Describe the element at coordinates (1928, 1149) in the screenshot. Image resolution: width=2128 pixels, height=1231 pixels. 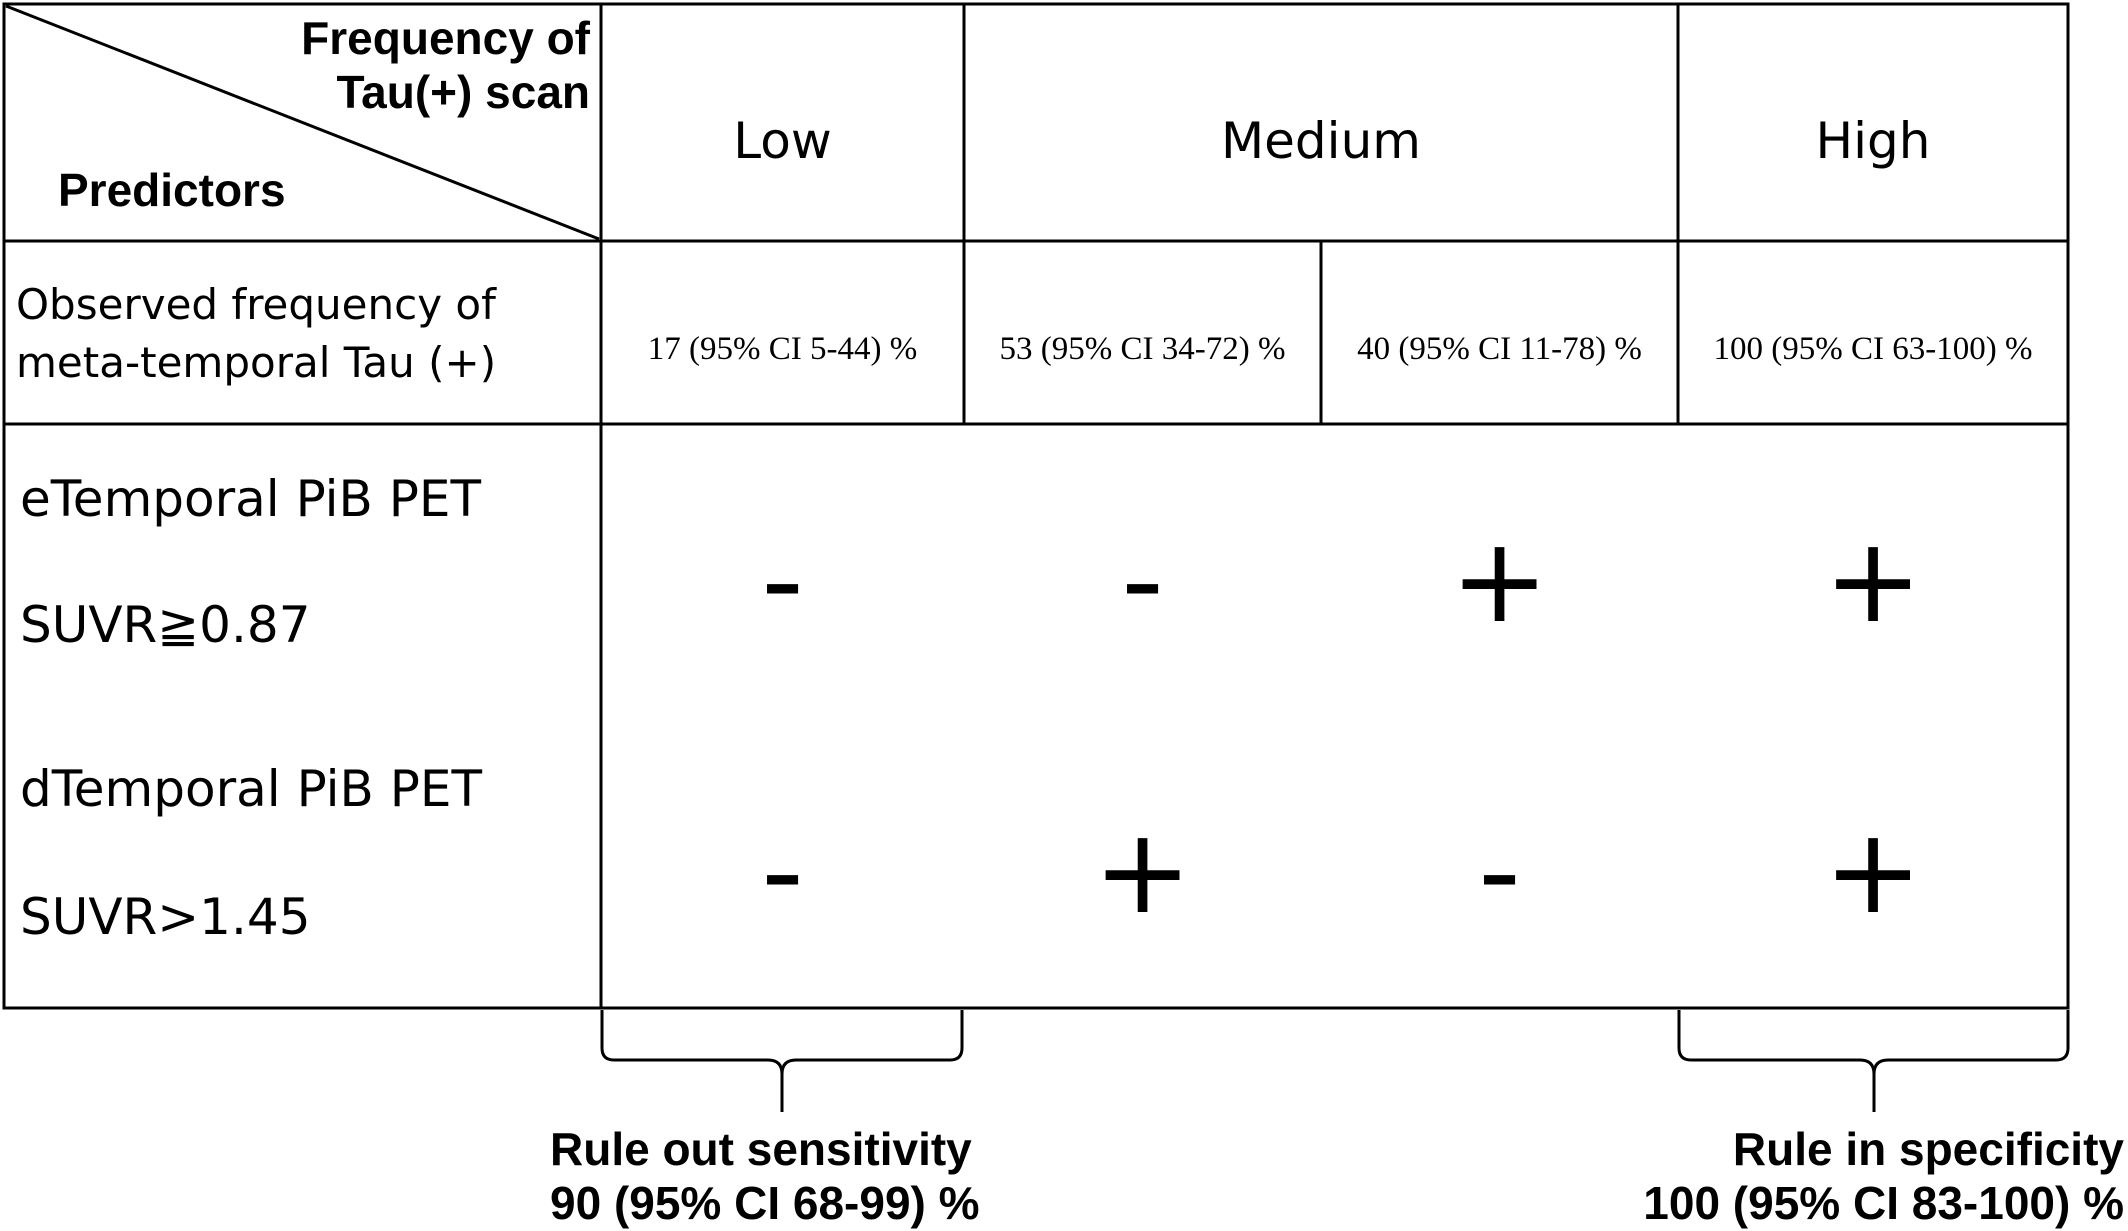
I see `rule-in-title: Rule in specificity` at that location.